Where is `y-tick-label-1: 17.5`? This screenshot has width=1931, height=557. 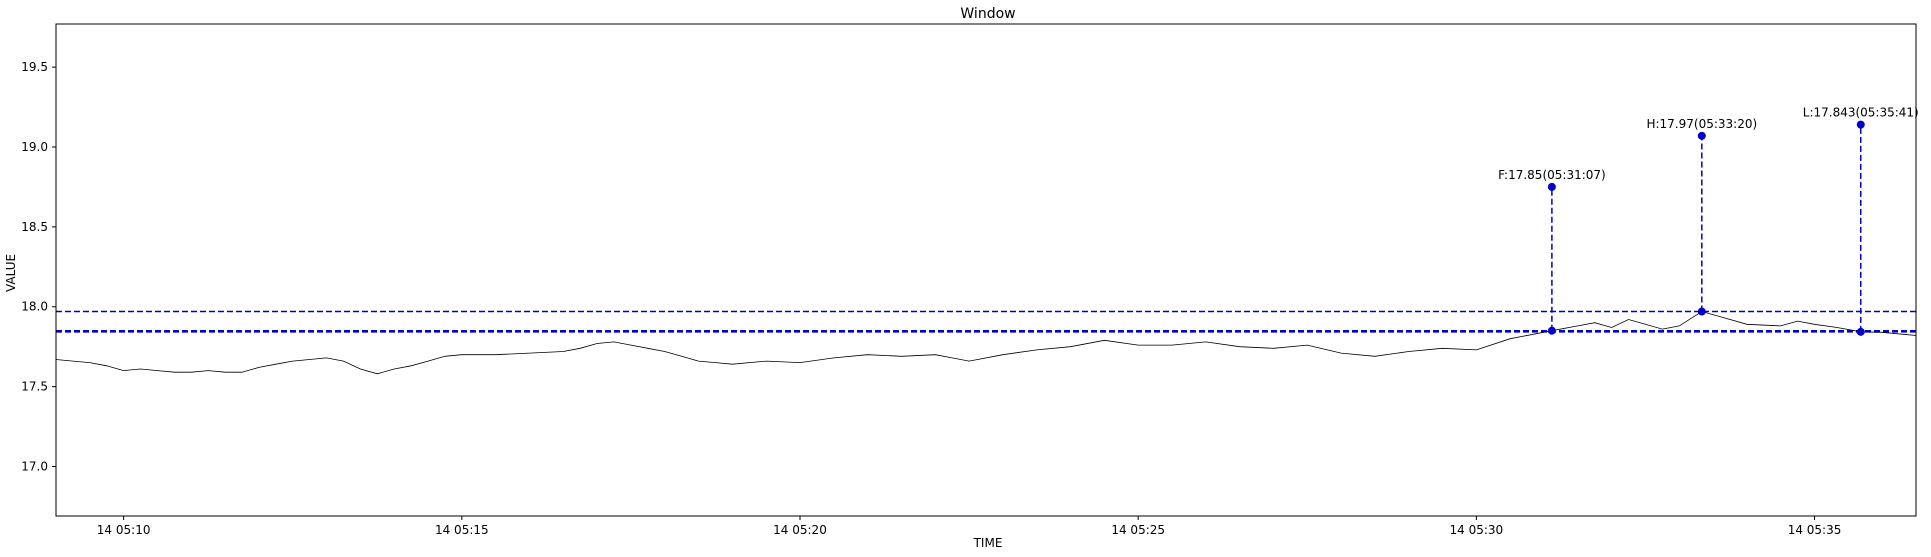
y-tick-label-1: 17.5 is located at coordinates (34, 387).